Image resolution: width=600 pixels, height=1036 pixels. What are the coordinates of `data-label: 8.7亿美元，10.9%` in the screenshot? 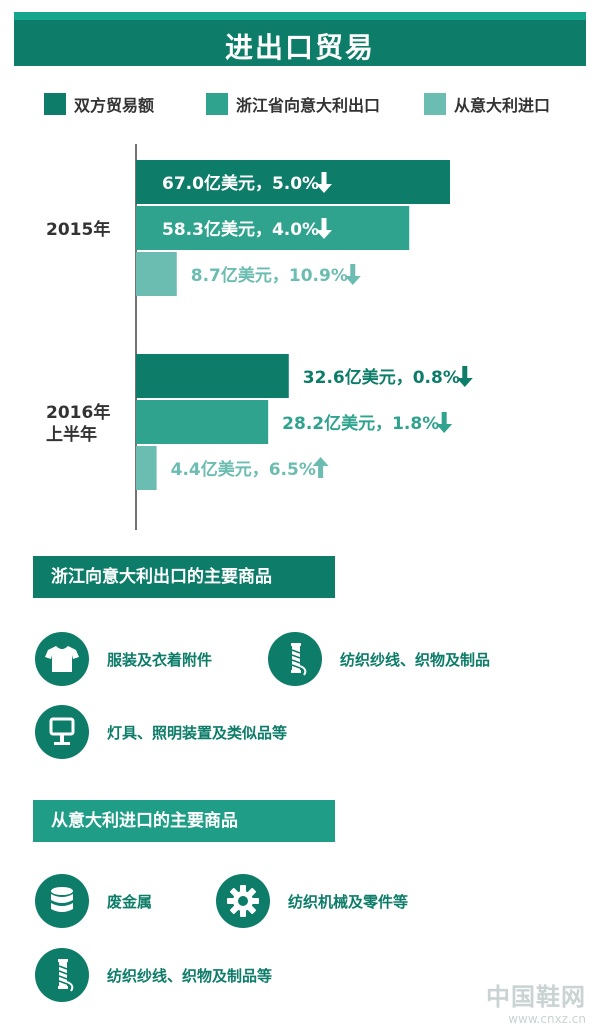 It's located at (269, 275).